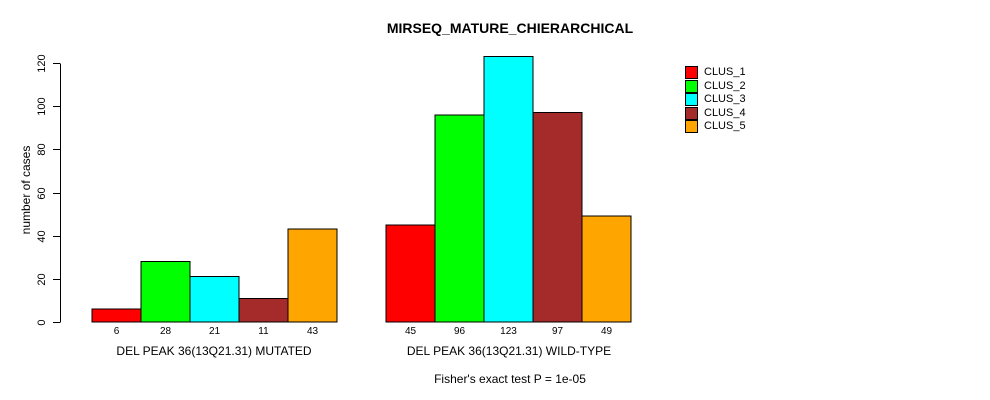 The width and height of the screenshot is (990, 400). I want to click on legend-item-clus_5: CLUS_5, so click(715, 127).